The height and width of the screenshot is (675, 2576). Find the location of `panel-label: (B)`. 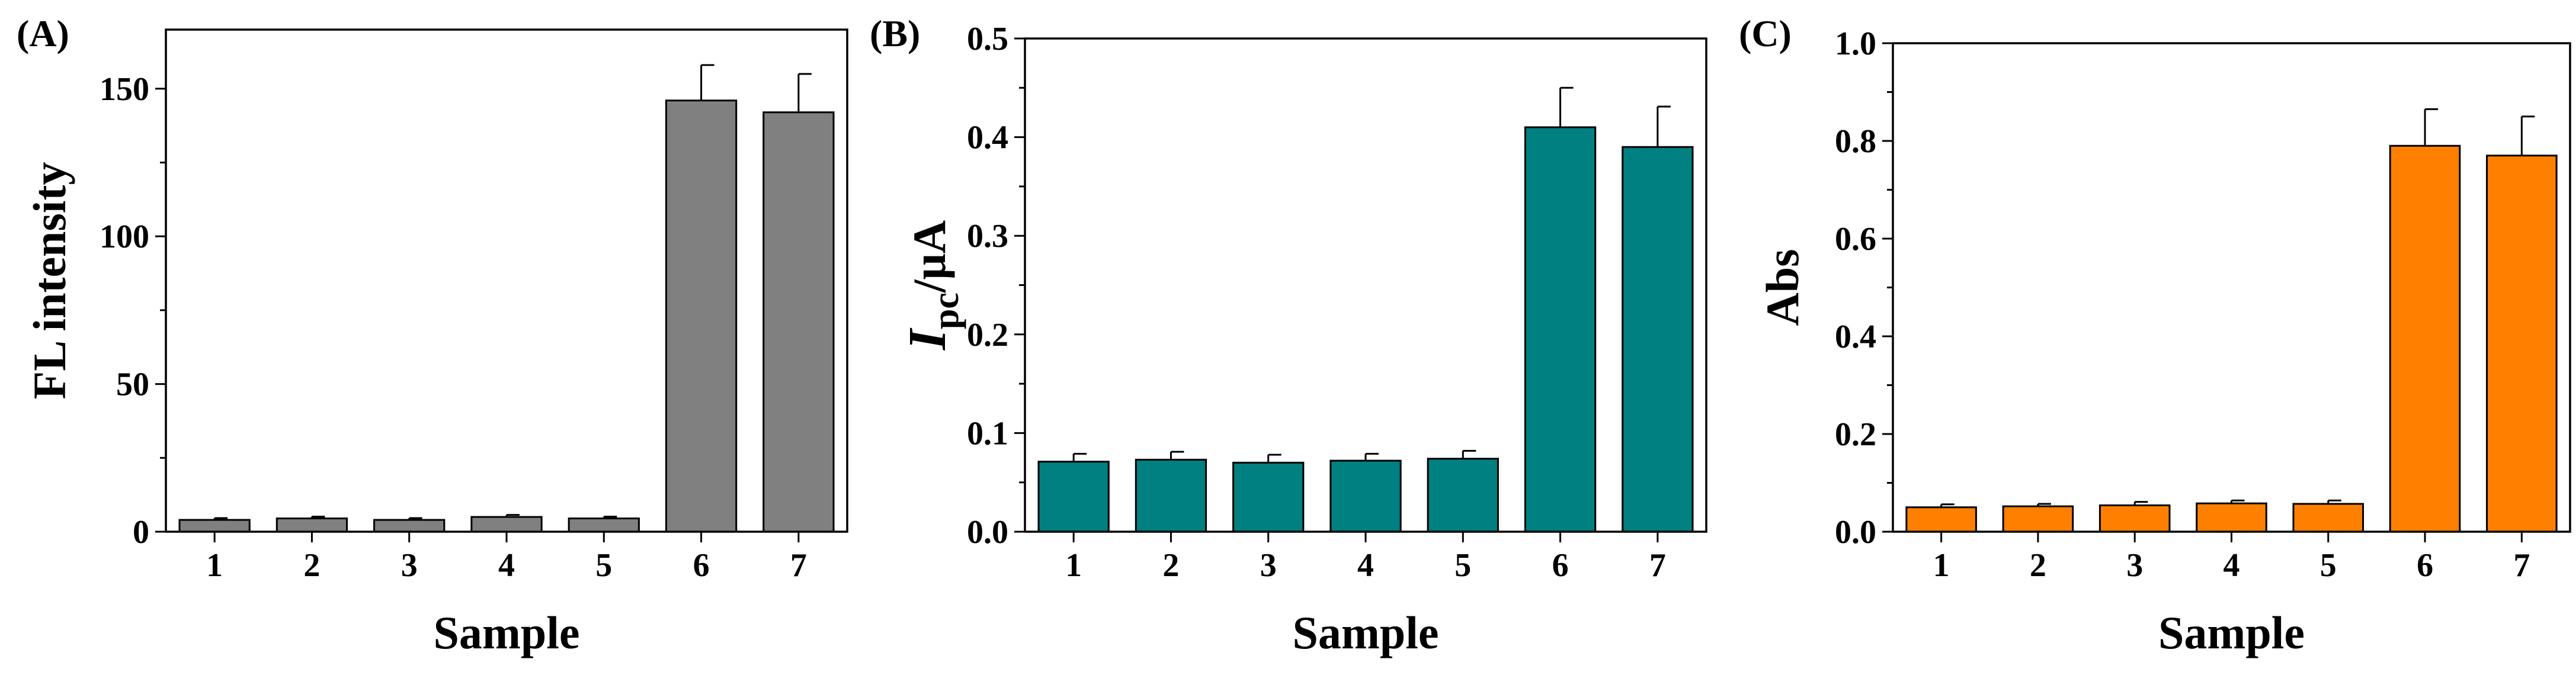

panel-label: (B) is located at coordinates (895, 33).